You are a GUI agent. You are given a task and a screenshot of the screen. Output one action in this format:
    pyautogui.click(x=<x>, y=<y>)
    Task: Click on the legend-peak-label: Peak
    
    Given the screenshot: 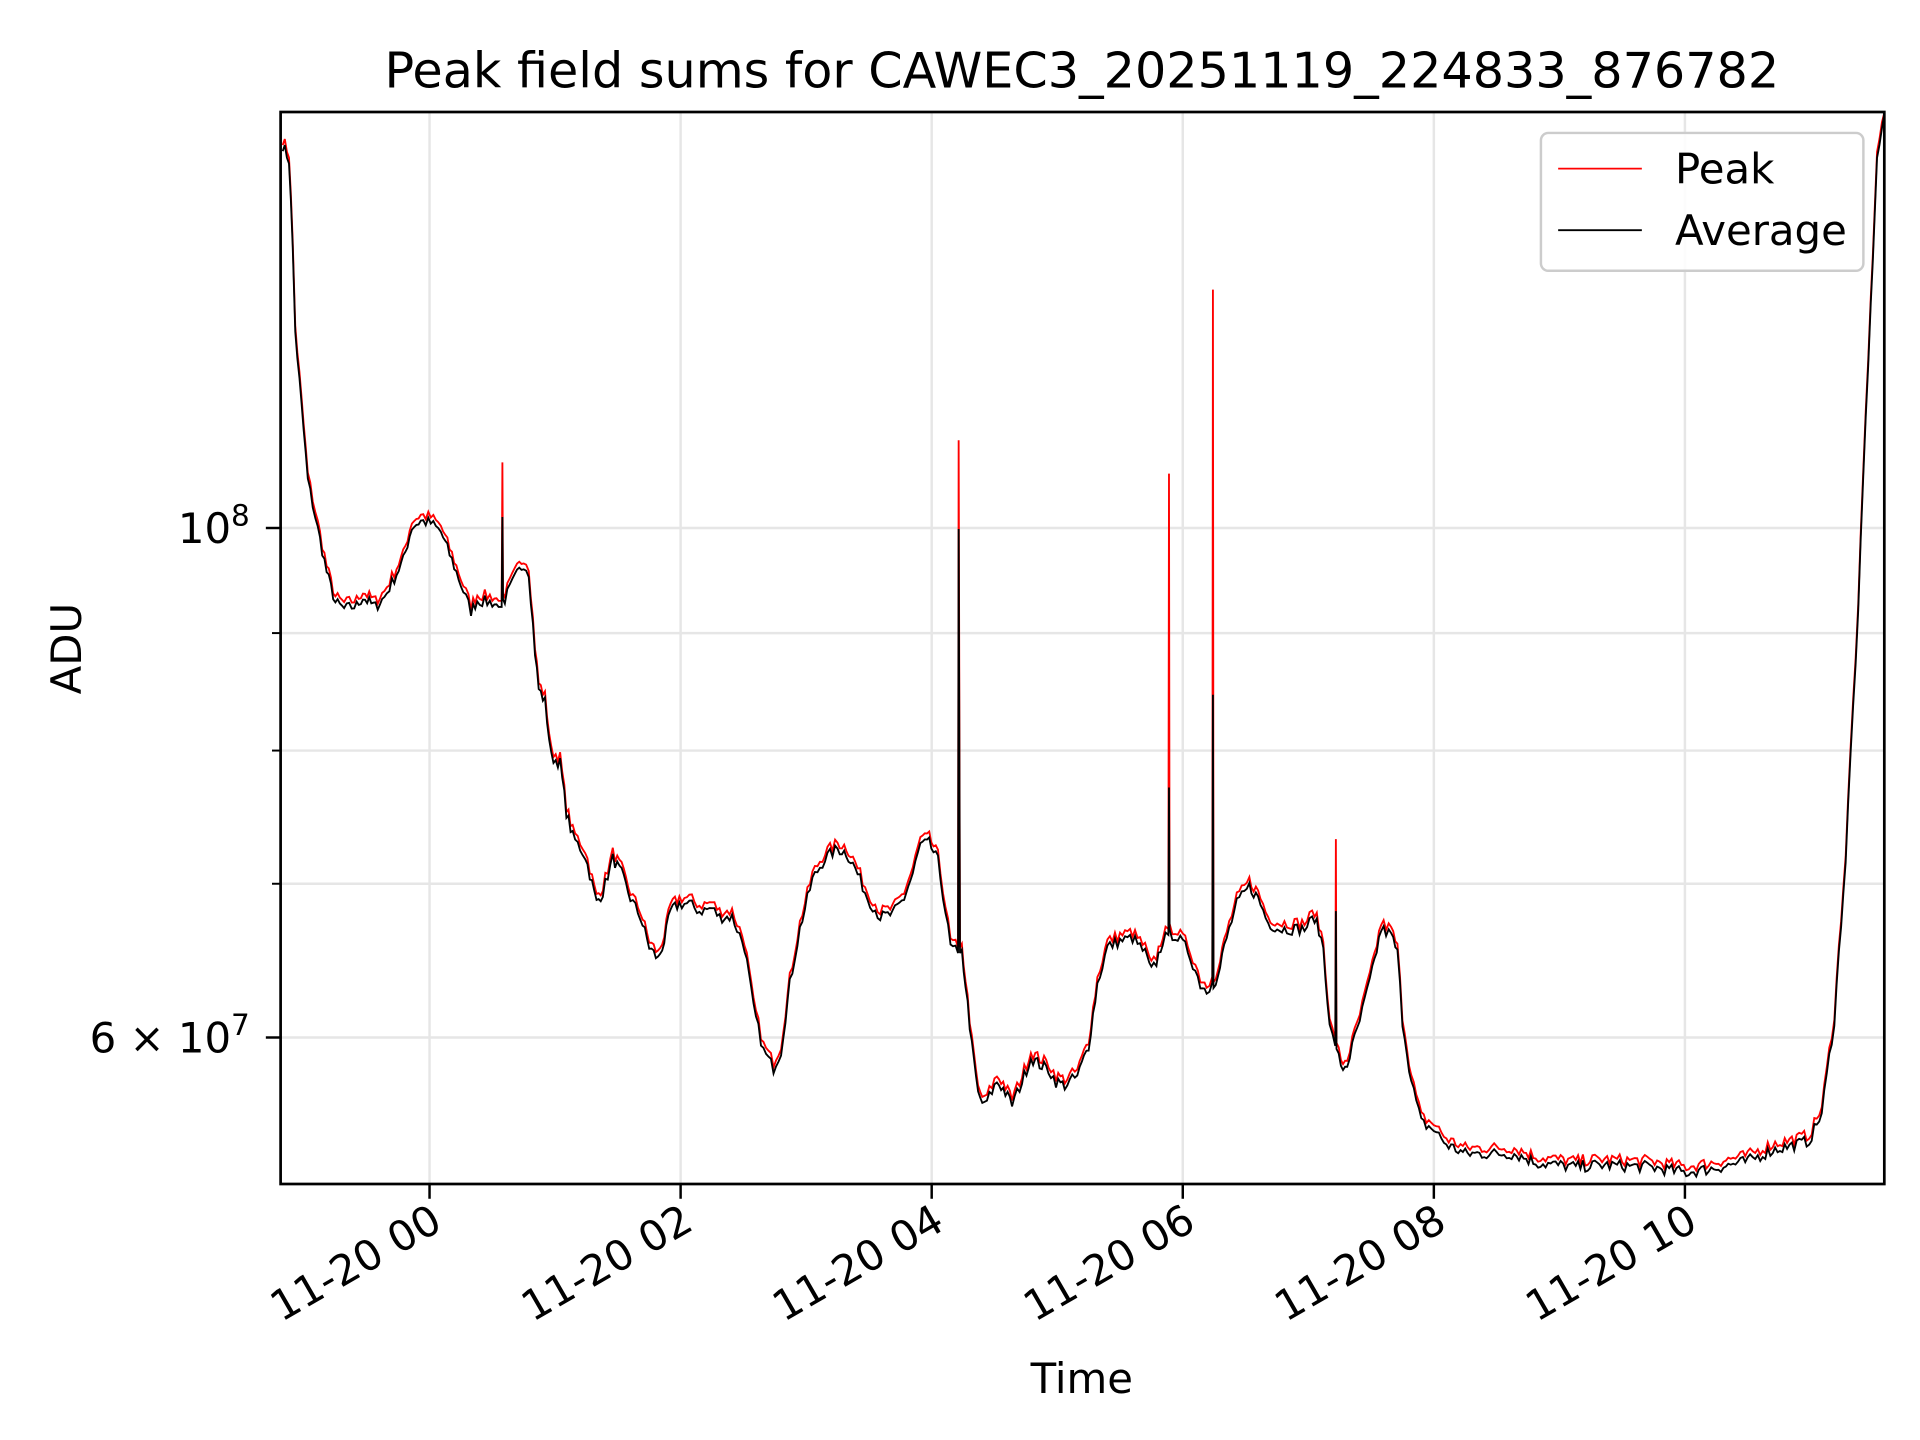 What is the action you would take?
    pyautogui.click(x=1725, y=168)
    